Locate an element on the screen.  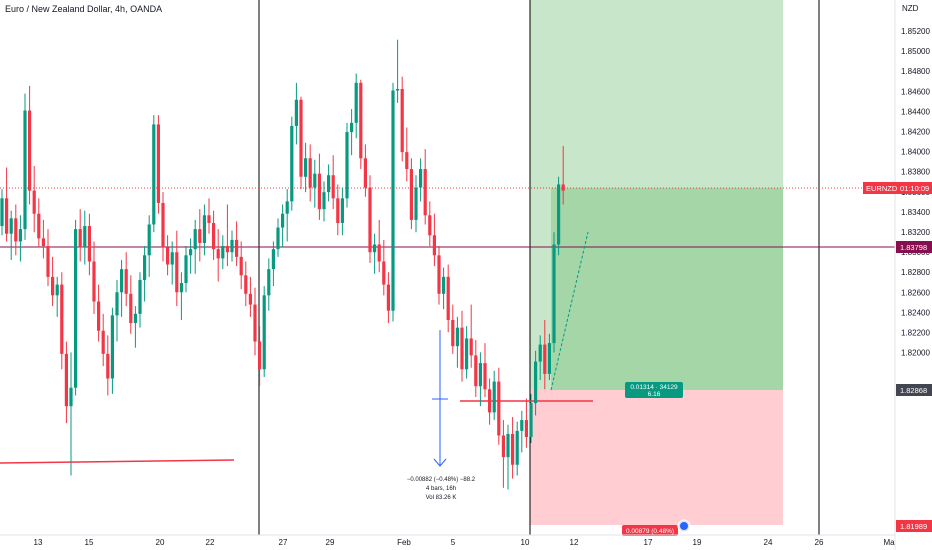
time-tick-label: 22 is located at coordinates (210, 542).